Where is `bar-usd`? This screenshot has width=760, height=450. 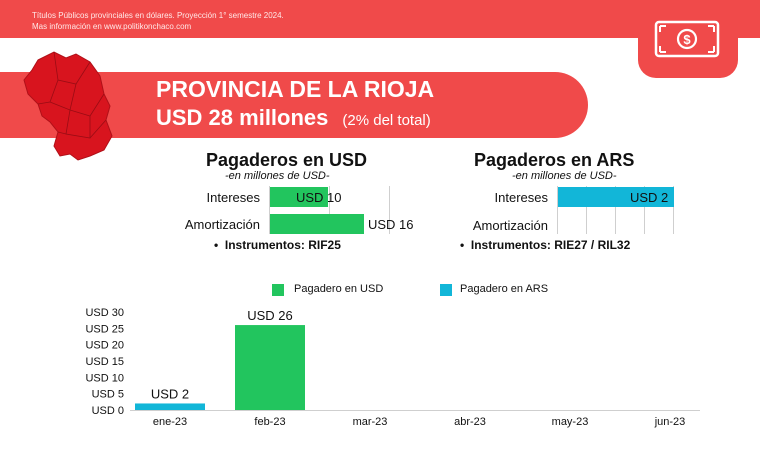 bar-usd is located at coordinates (270, 367).